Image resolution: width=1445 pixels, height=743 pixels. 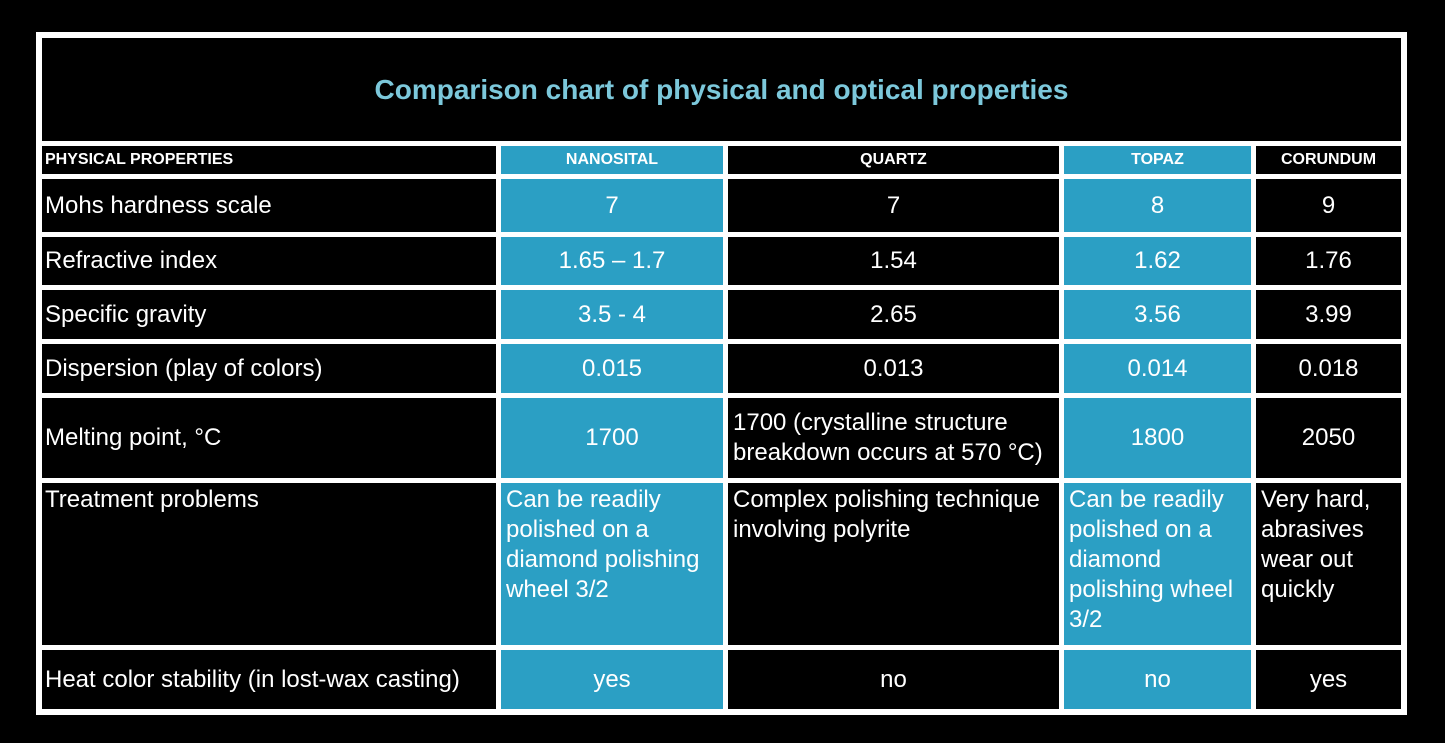 I want to click on value-cell: 1800, so click(x=1157, y=438).